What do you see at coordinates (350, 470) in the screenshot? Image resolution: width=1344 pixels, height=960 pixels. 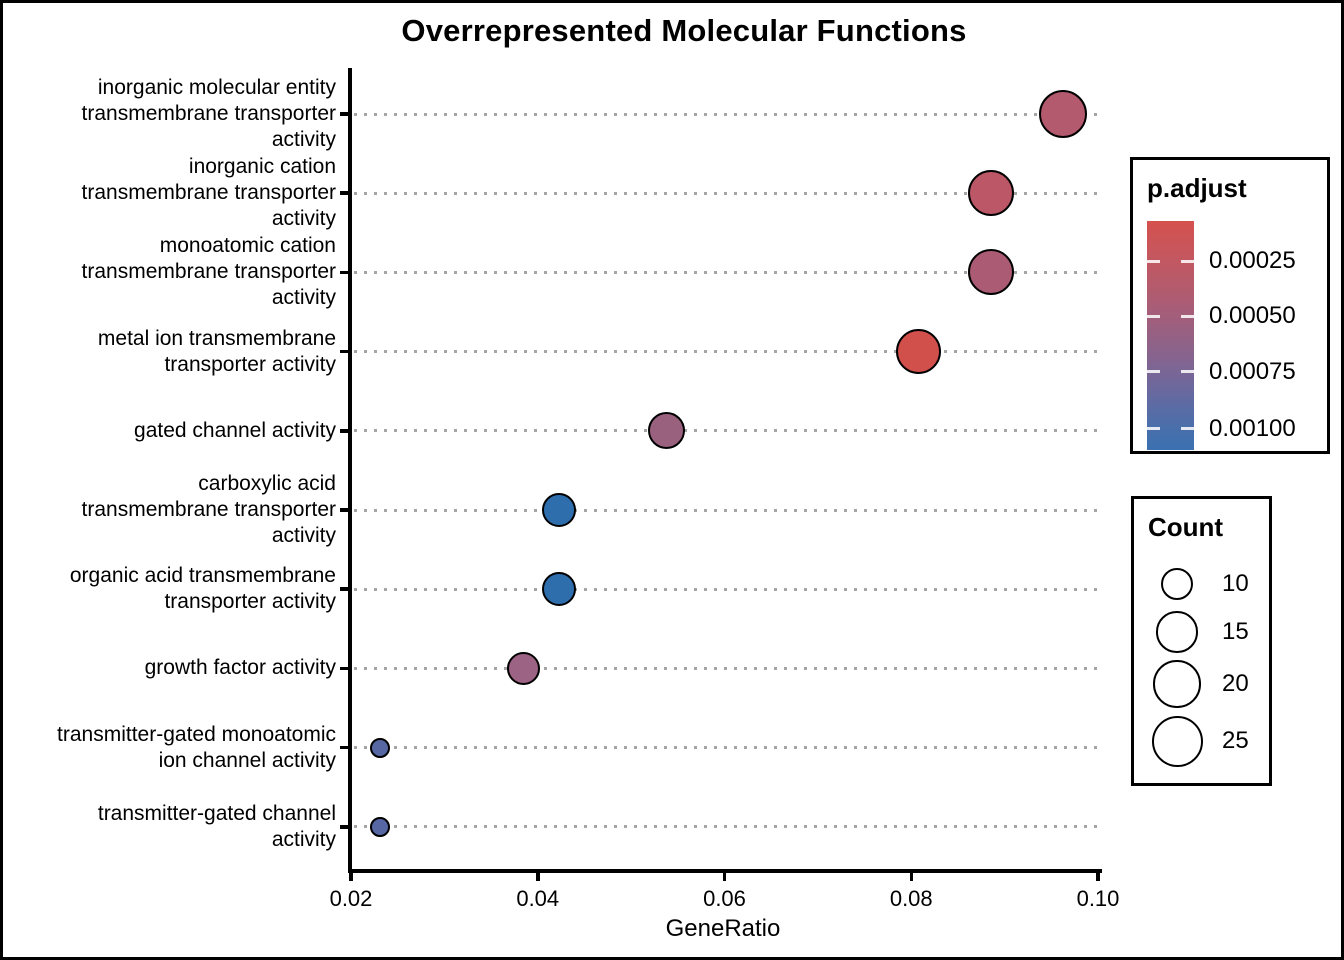 I see `y-axis-line` at bounding box center [350, 470].